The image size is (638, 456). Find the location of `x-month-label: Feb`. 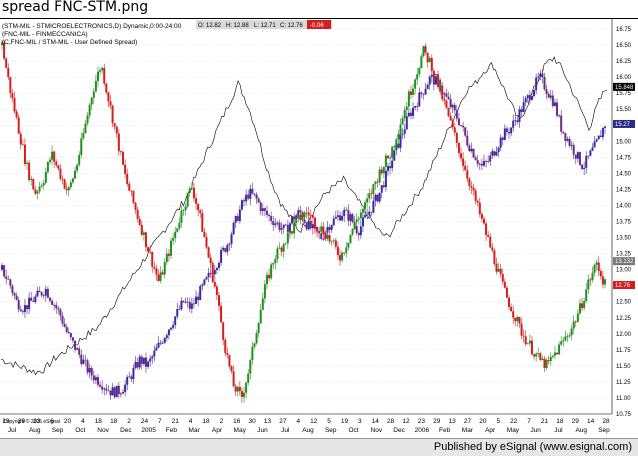

x-month-label: Feb is located at coordinates (445, 430).